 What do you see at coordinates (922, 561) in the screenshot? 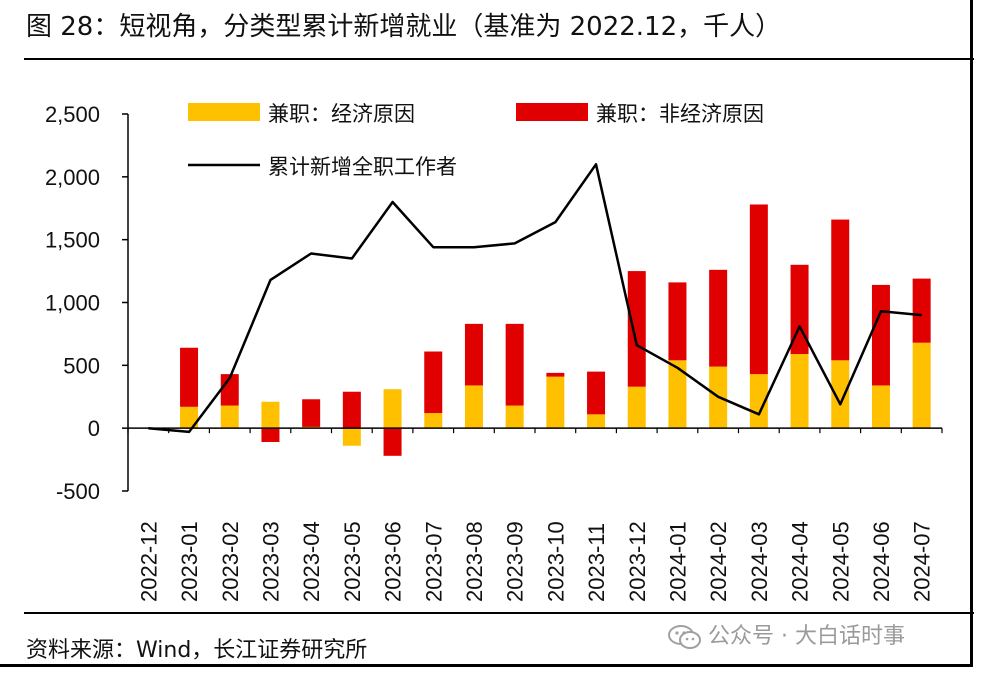
I see `x-tick-label: 2024-07` at bounding box center [922, 561].